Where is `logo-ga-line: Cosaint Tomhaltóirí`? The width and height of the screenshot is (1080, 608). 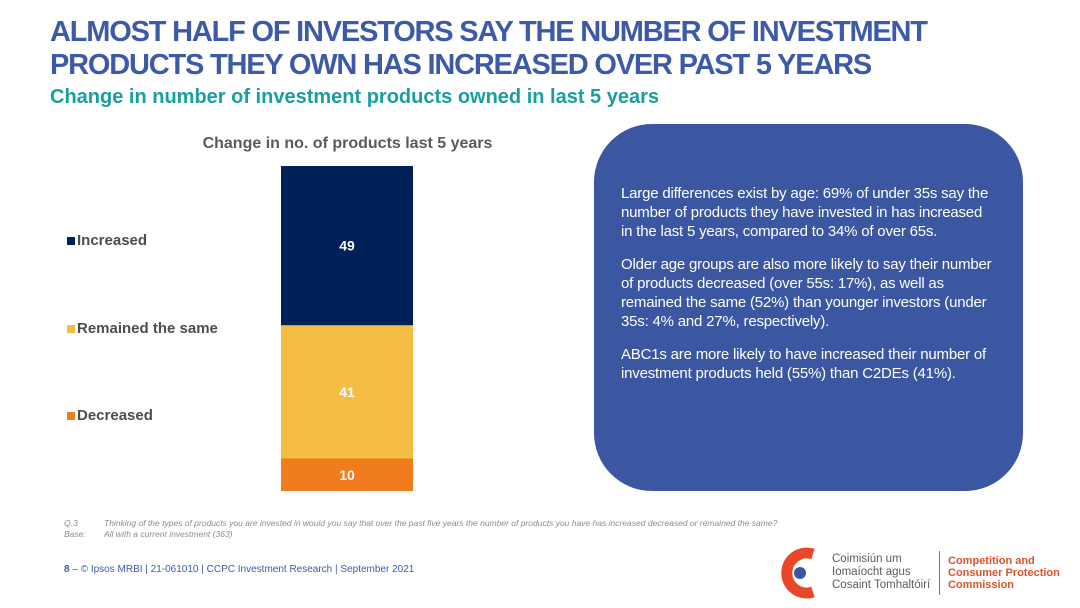
logo-ga-line: Cosaint Tomhaltóirí is located at coordinates (881, 585).